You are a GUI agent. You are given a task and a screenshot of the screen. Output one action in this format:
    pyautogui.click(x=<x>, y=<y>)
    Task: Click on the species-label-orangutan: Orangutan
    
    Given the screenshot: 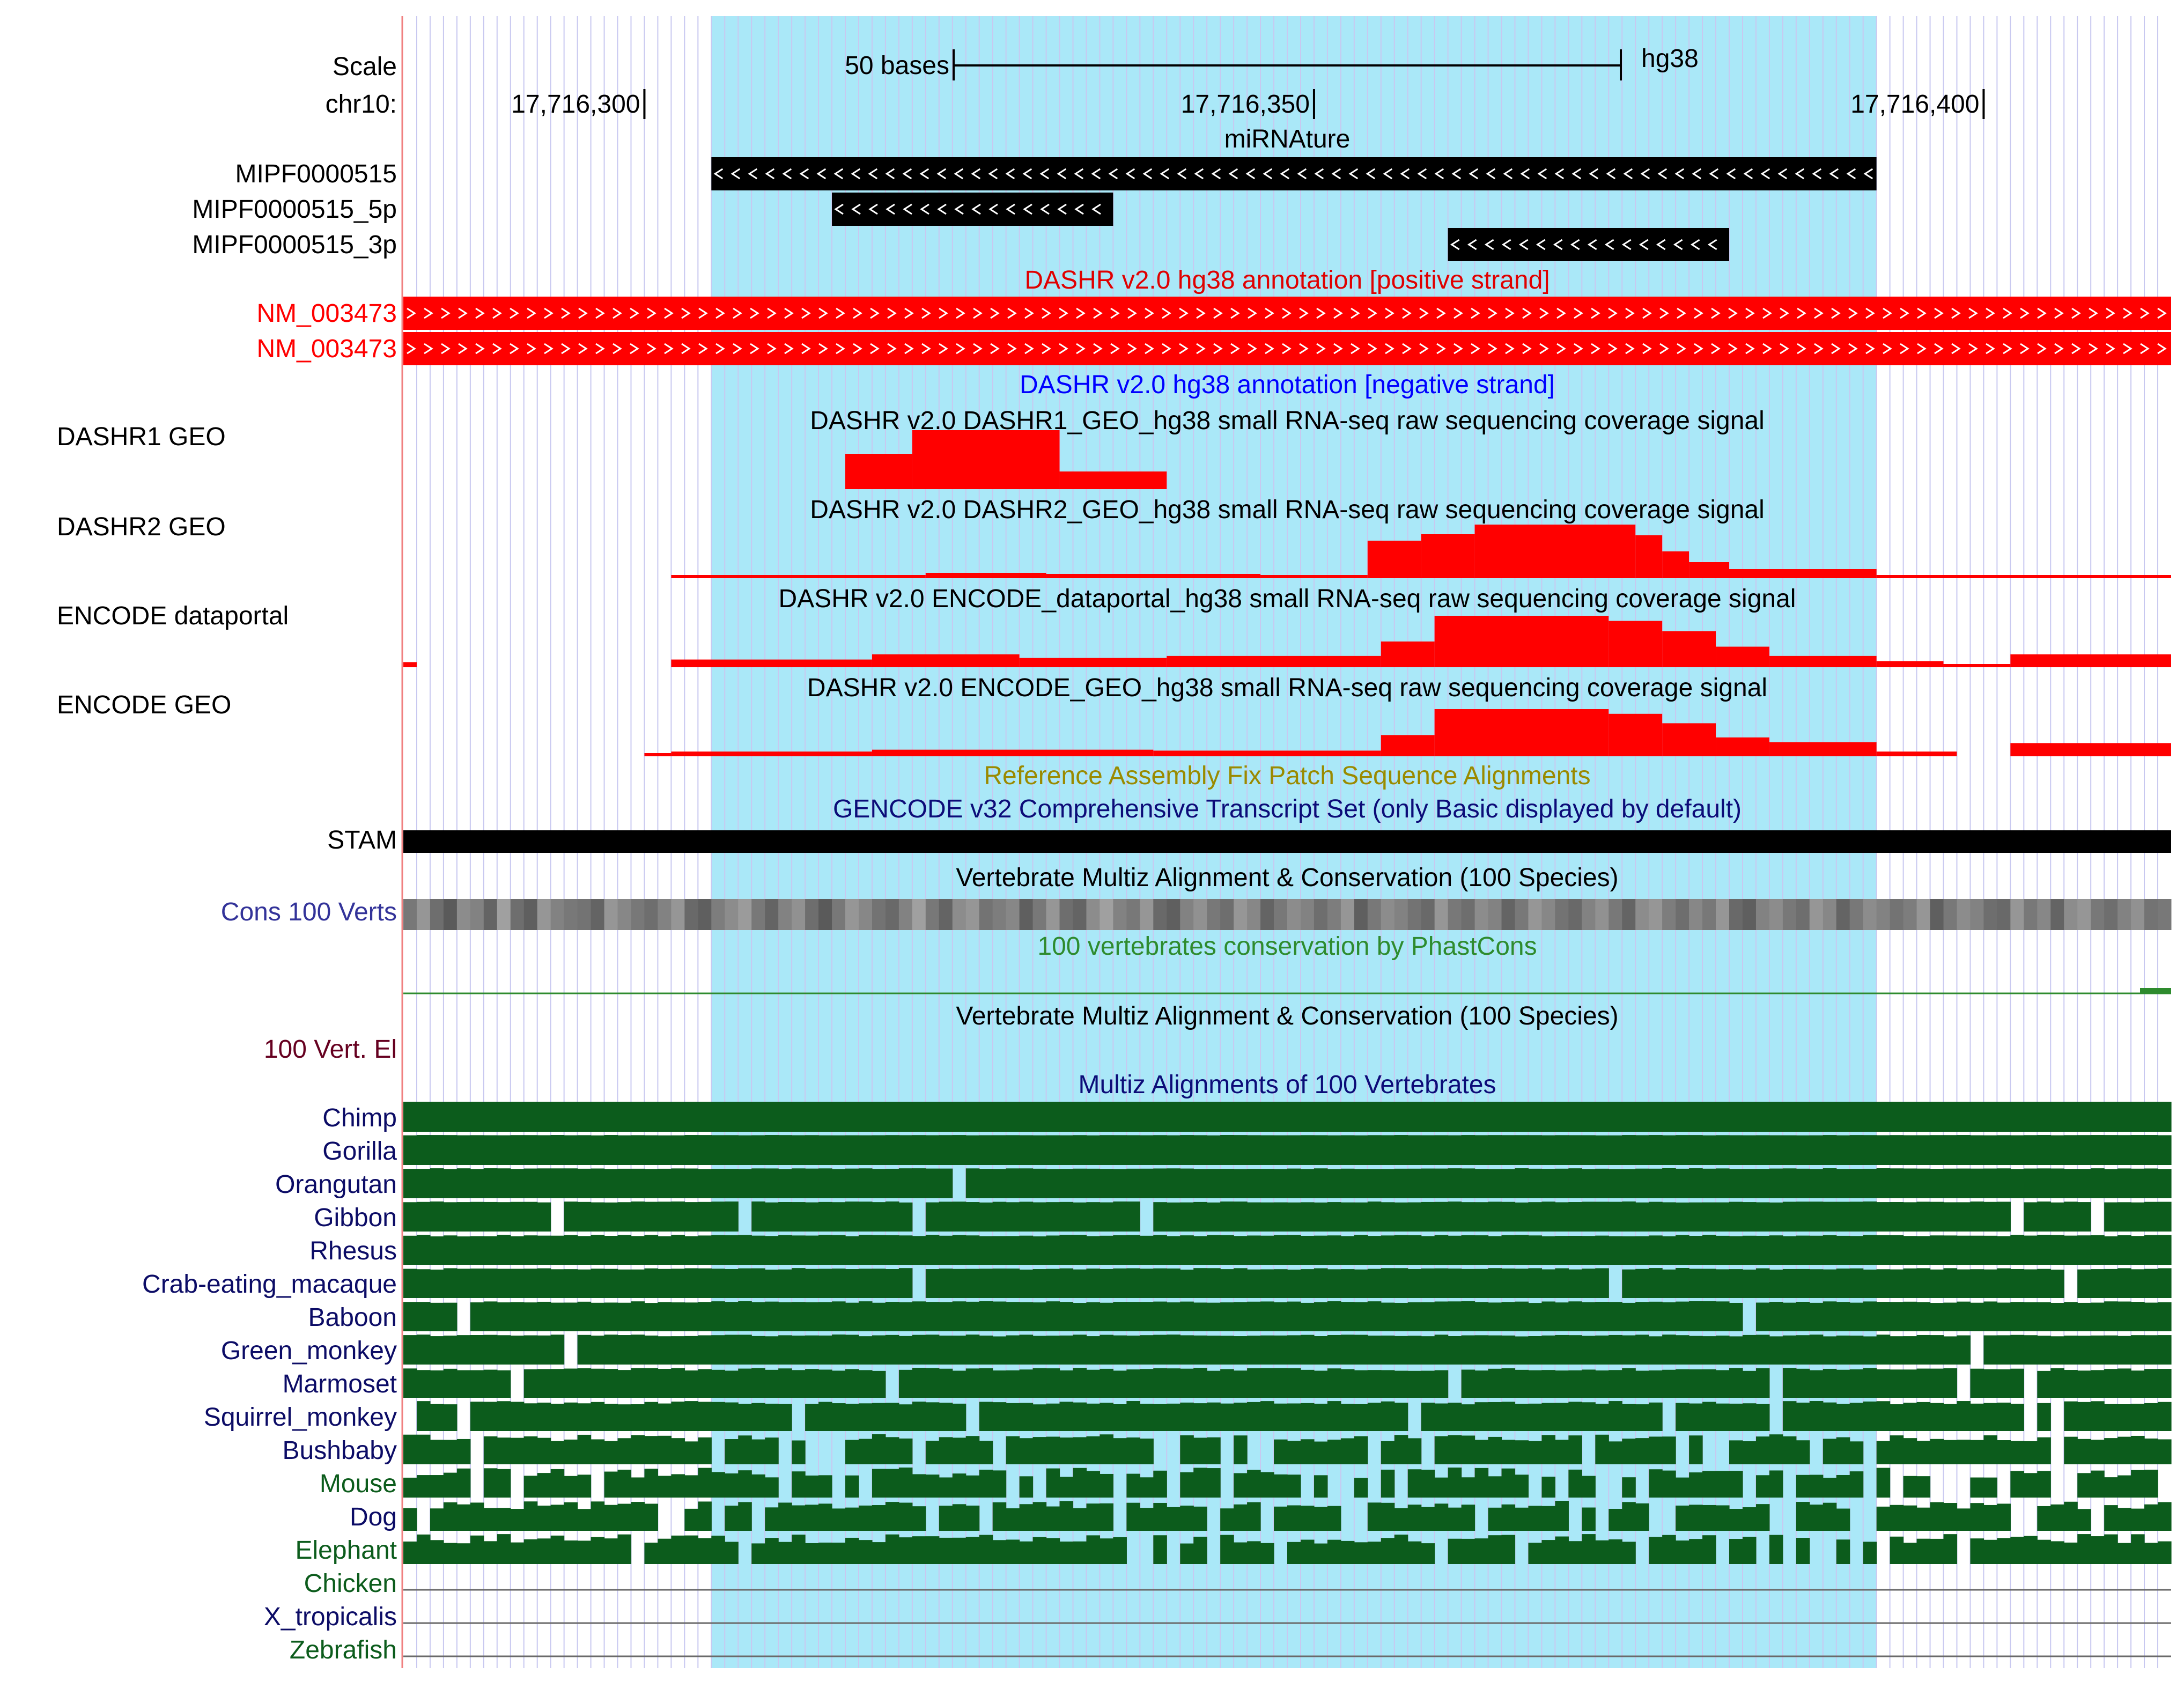 What is the action you would take?
    pyautogui.click(x=336, y=1184)
    